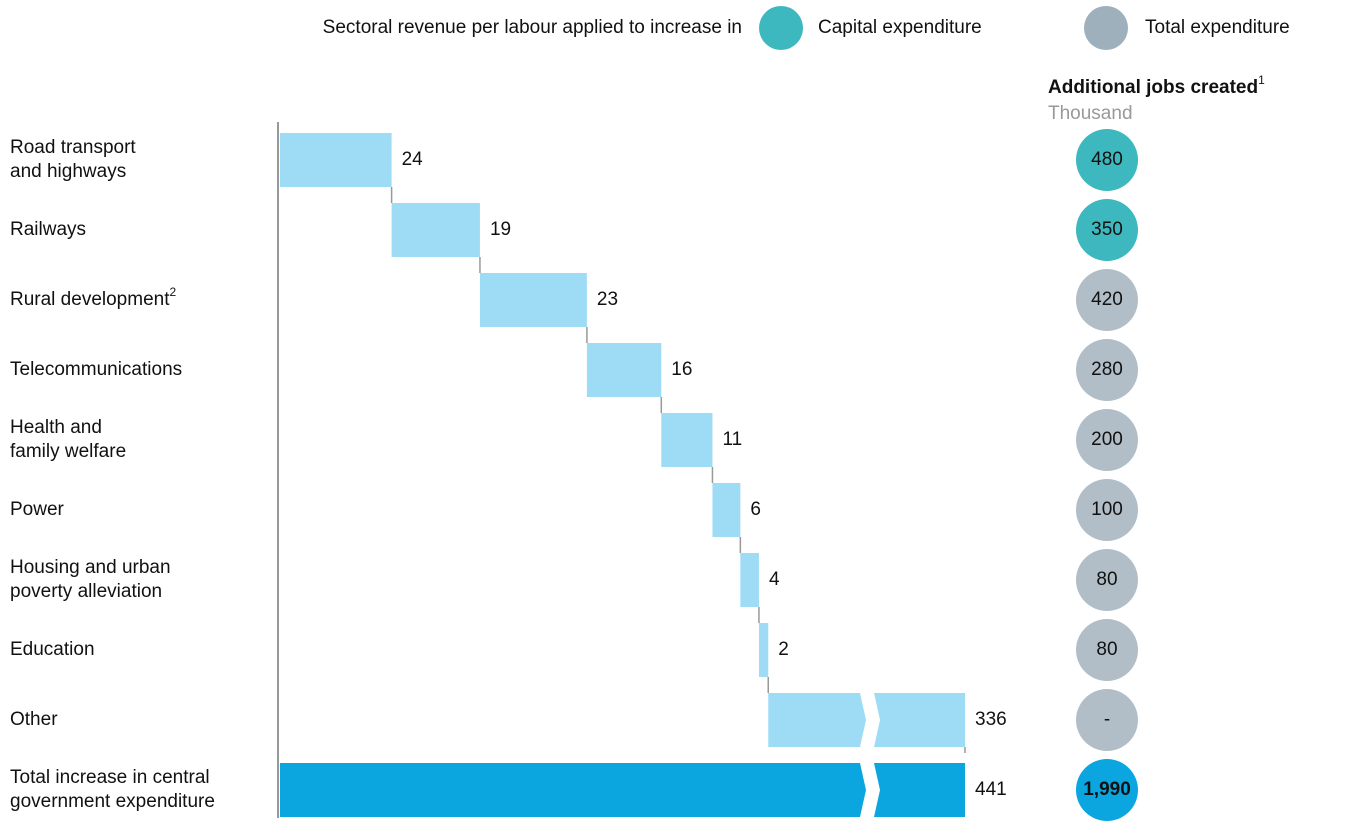 The height and width of the screenshot is (823, 1346). I want to click on category-line: family welfare, so click(68, 451).